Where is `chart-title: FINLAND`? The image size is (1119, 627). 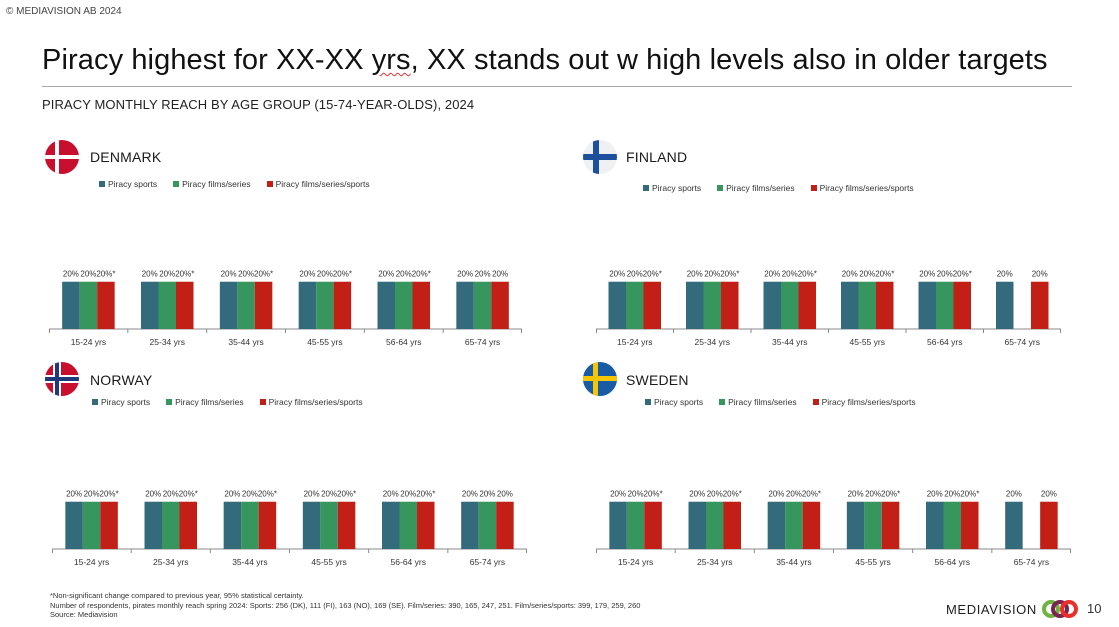
chart-title: FINLAND is located at coordinates (657, 157).